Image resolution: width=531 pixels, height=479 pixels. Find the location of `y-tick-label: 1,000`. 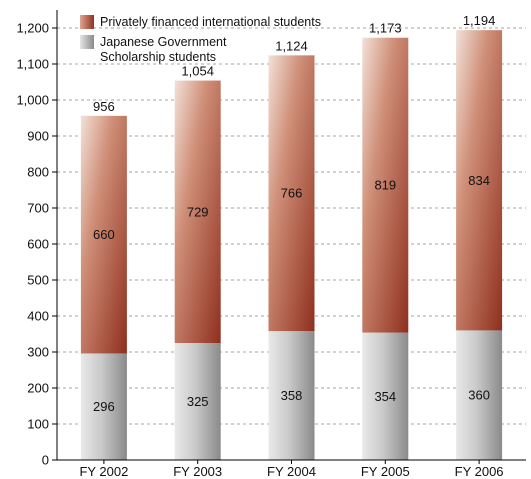

y-tick-label: 1,000 is located at coordinates (32, 100).